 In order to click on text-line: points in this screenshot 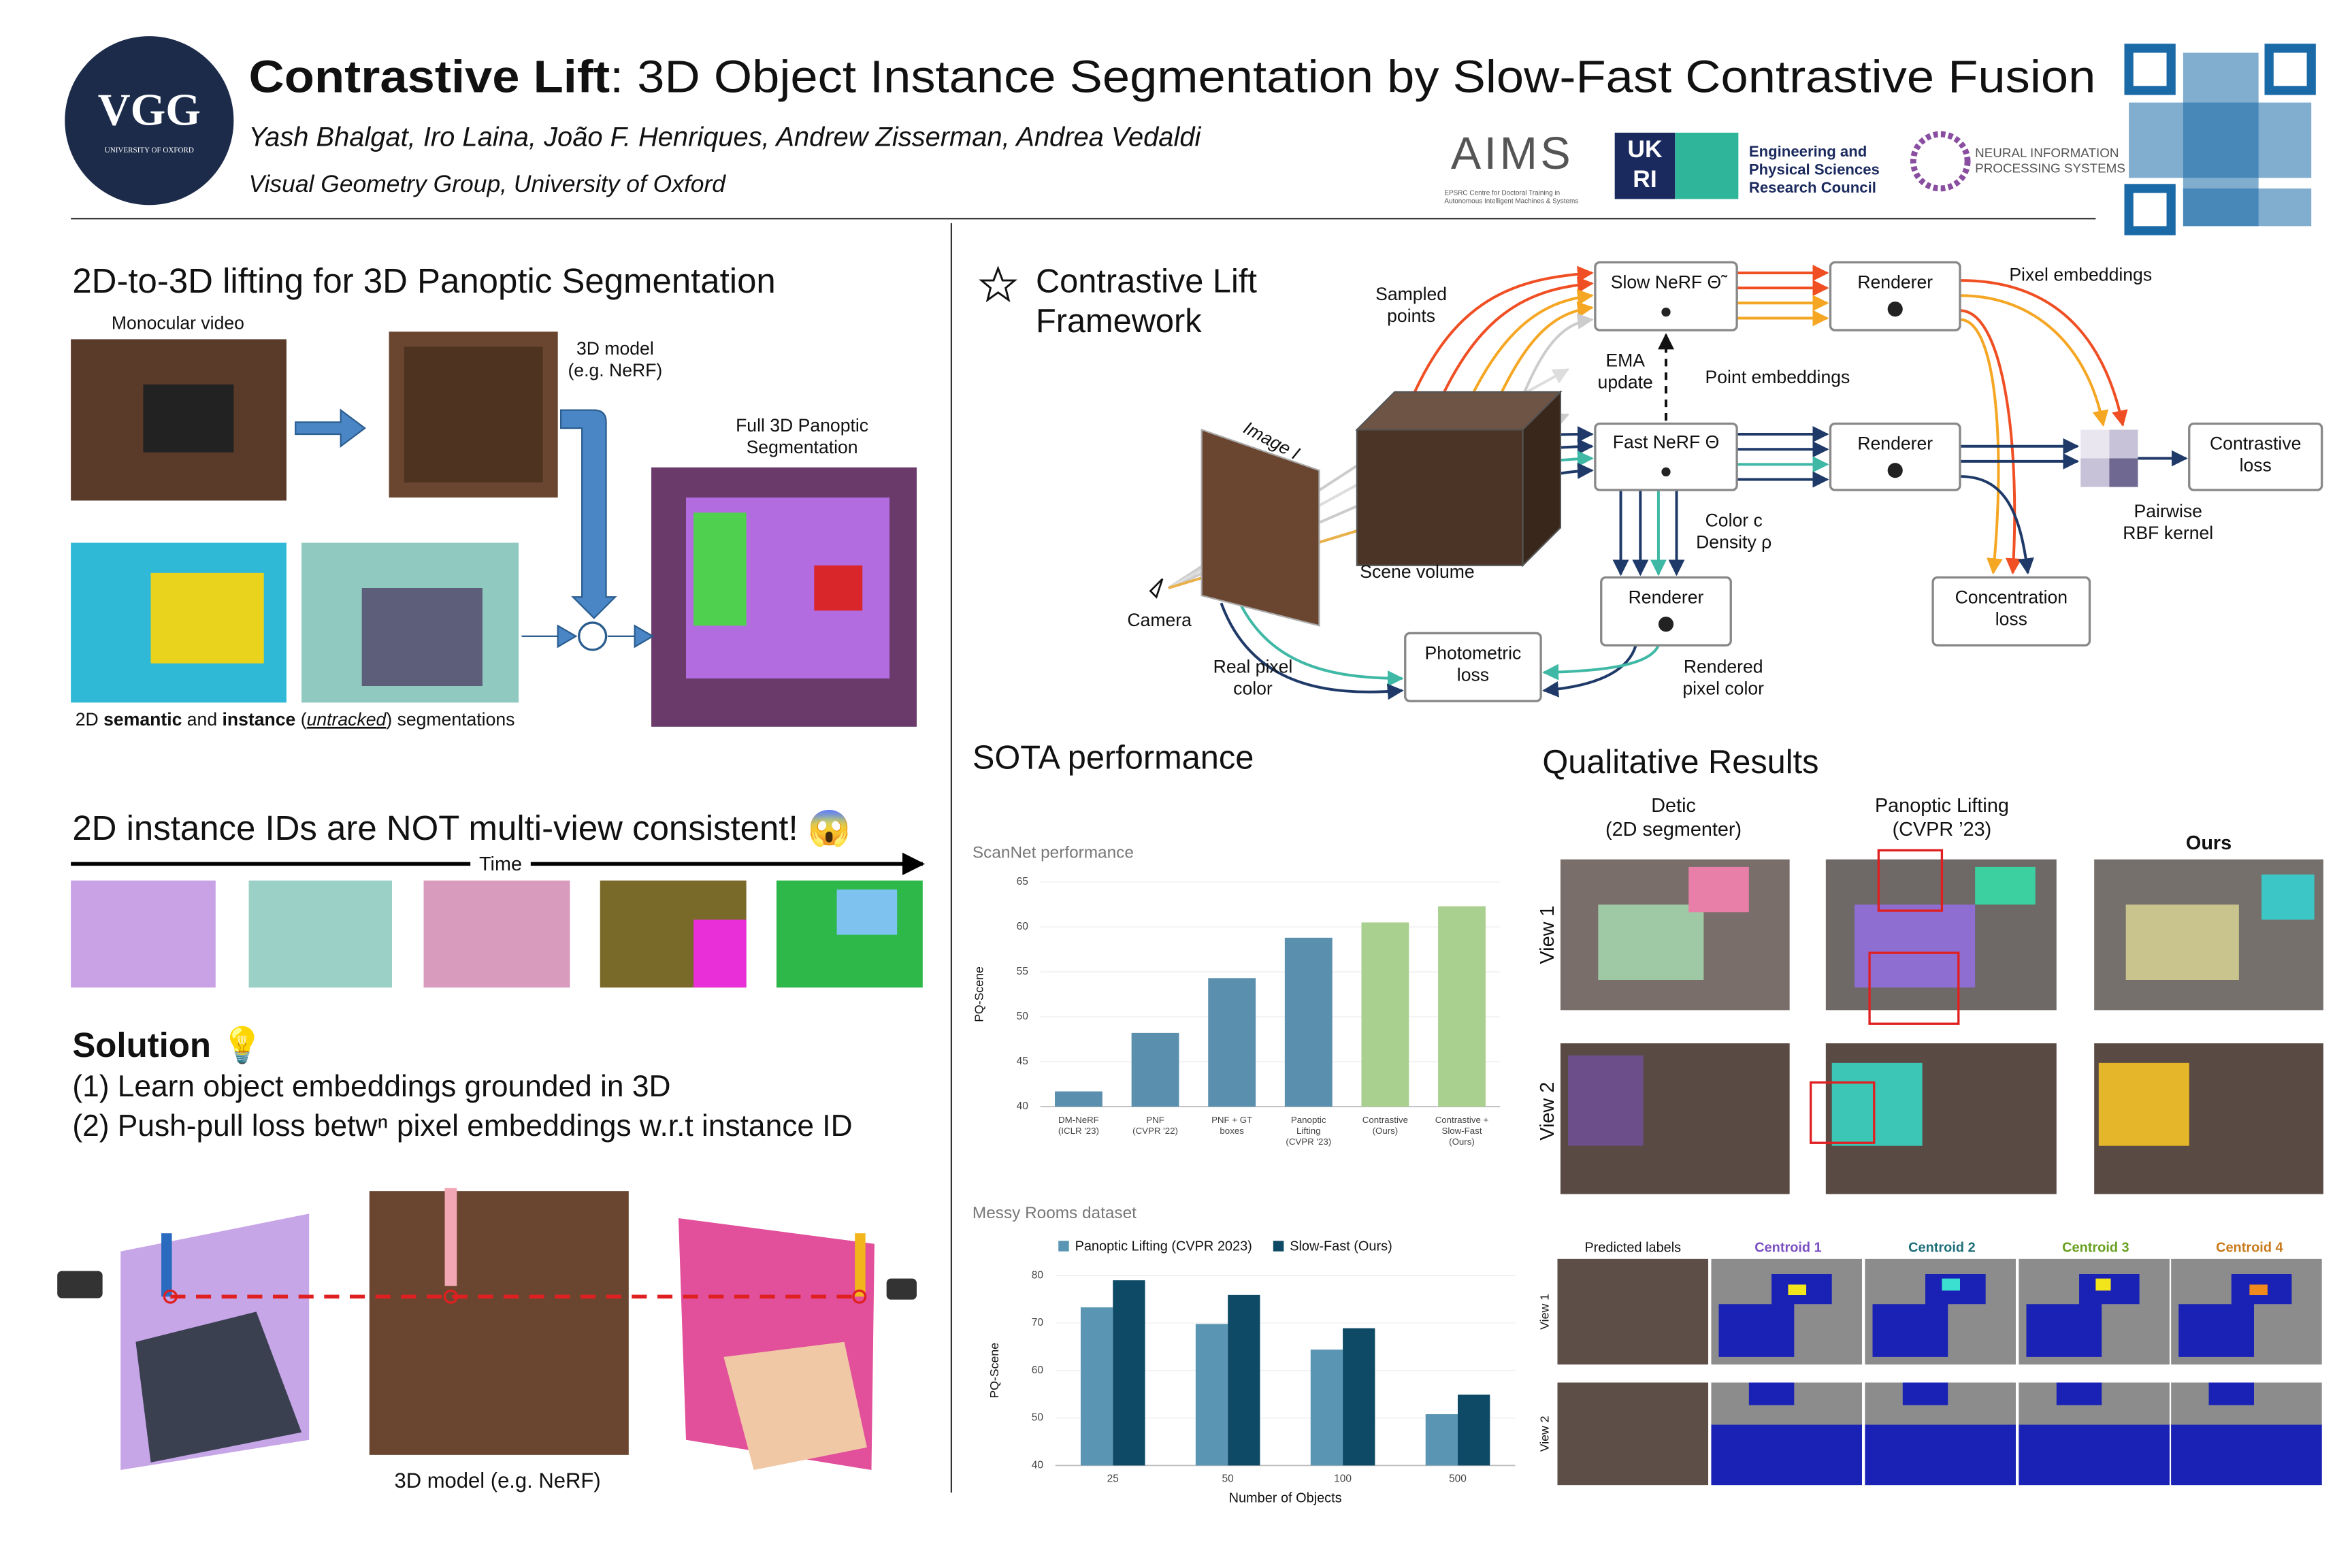, I will do `click(1411, 316)`.